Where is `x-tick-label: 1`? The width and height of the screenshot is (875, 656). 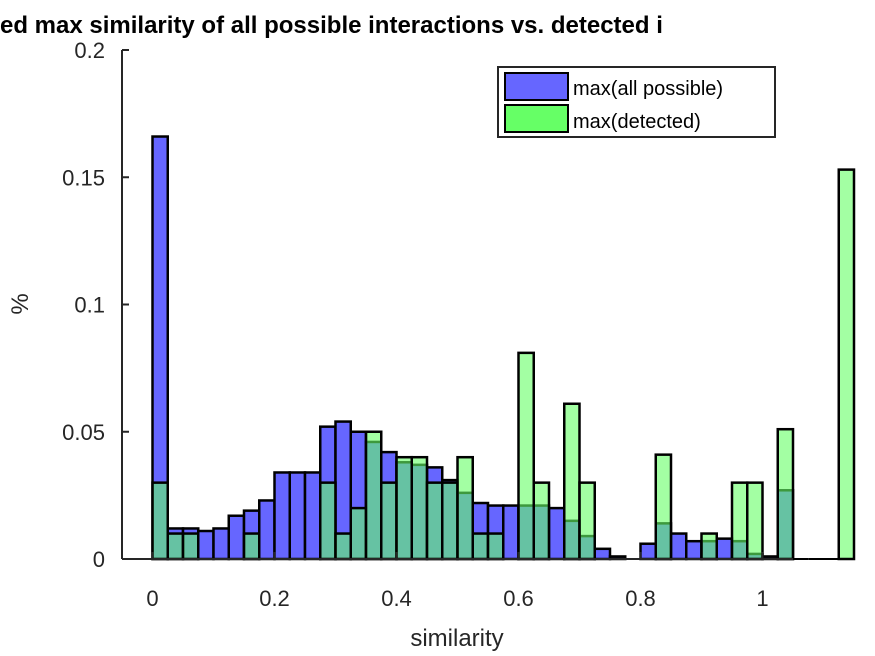
x-tick-label: 1 is located at coordinates (762, 598).